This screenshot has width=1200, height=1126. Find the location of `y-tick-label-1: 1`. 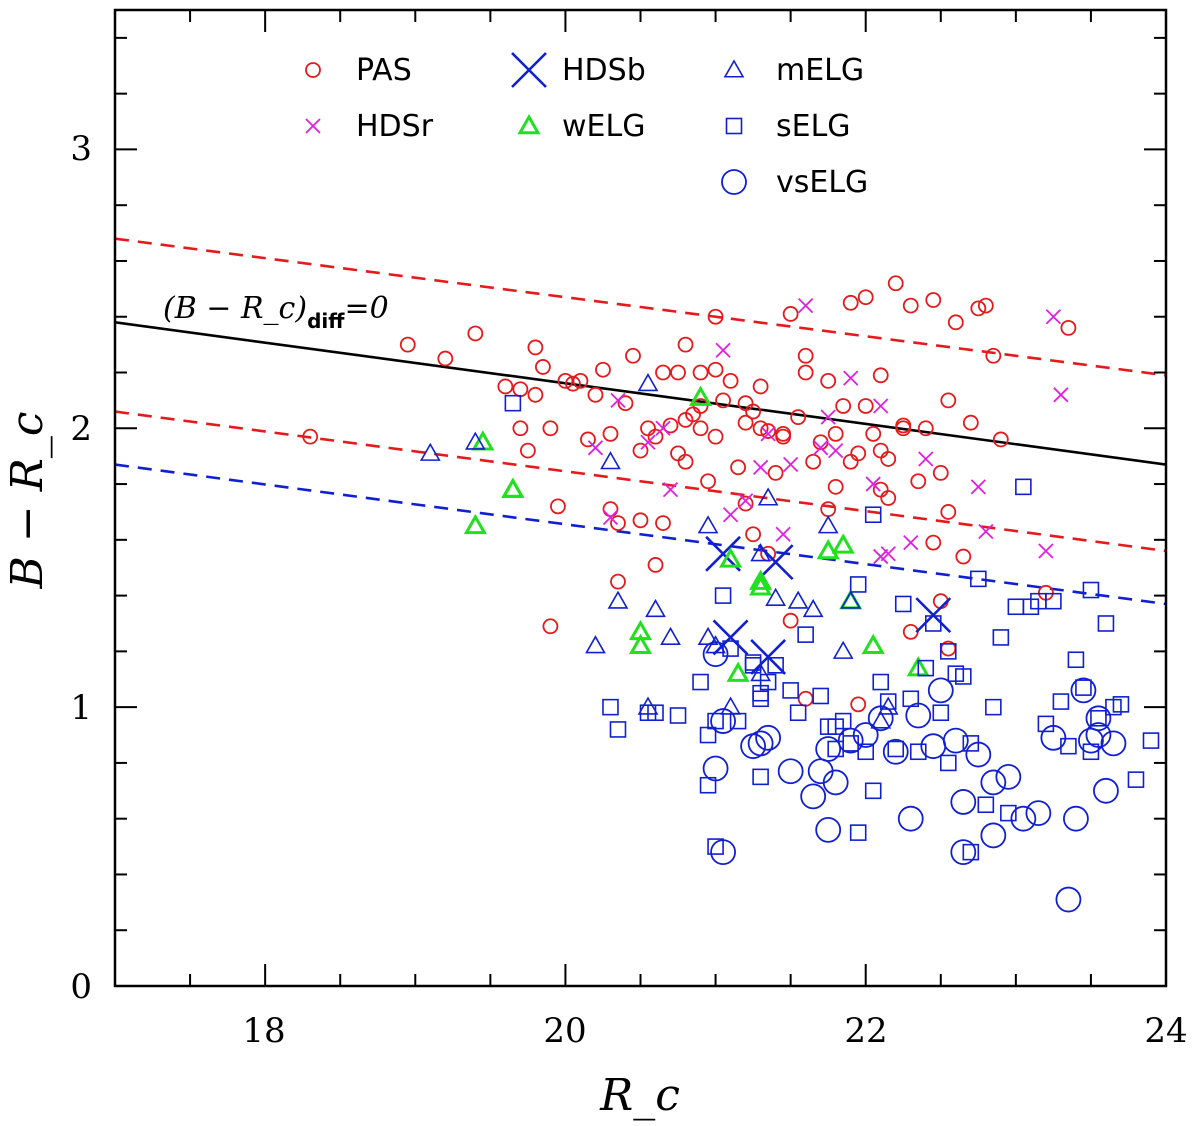

y-tick-label-1: 1 is located at coordinates (81, 708).